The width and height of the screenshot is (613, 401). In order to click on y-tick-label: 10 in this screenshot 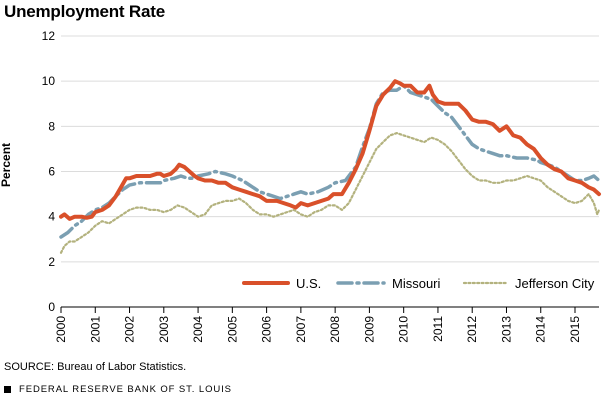, I will do `click(49, 81)`.